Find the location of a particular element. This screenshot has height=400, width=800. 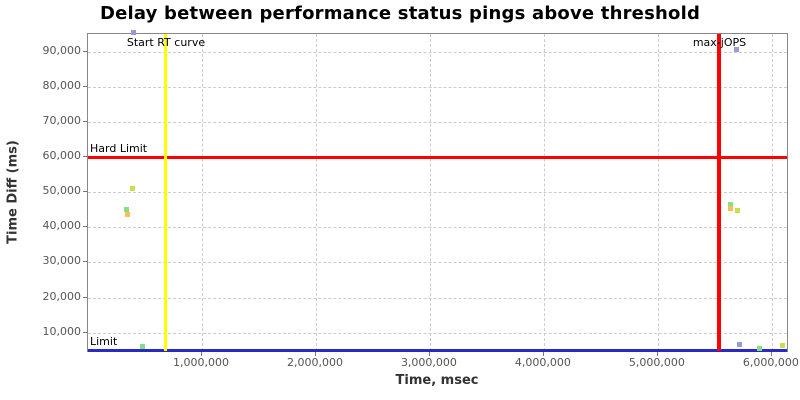

x-tick-label: 5,000,000 is located at coordinates (656, 362).